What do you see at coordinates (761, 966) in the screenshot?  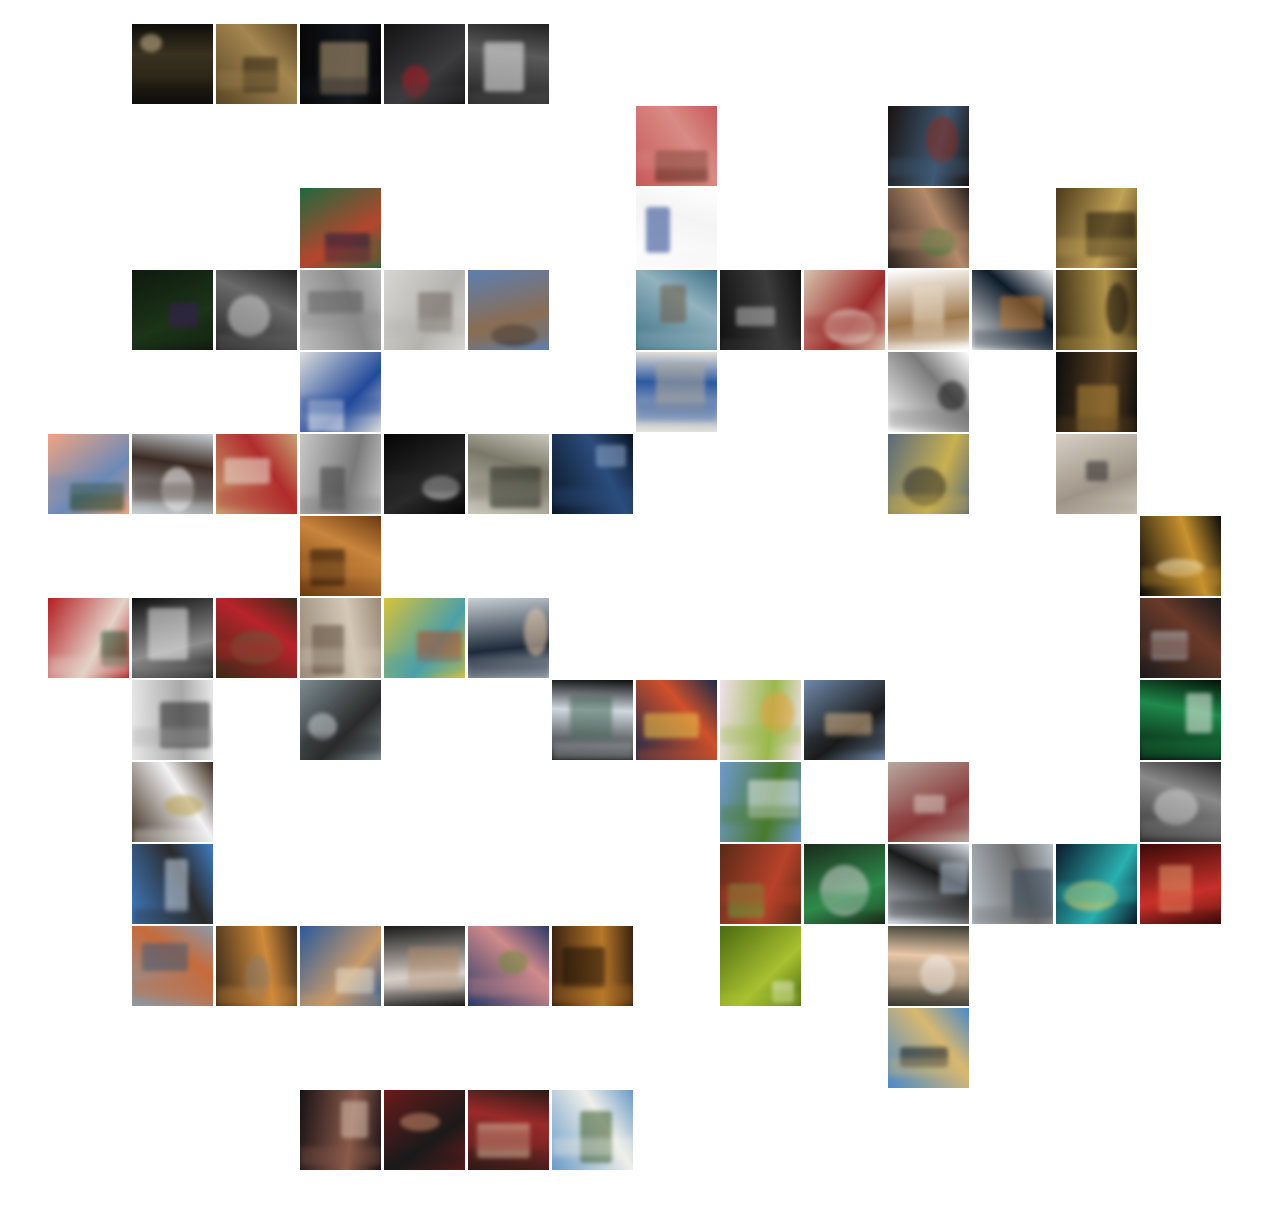 I see `photo-dew-drop` at bounding box center [761, 966].